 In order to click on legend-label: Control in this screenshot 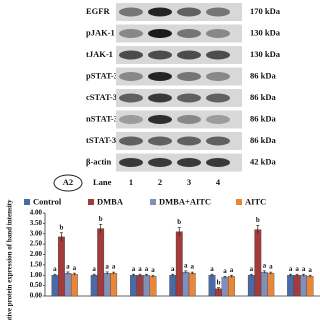, I will do `click(47, 201)`.